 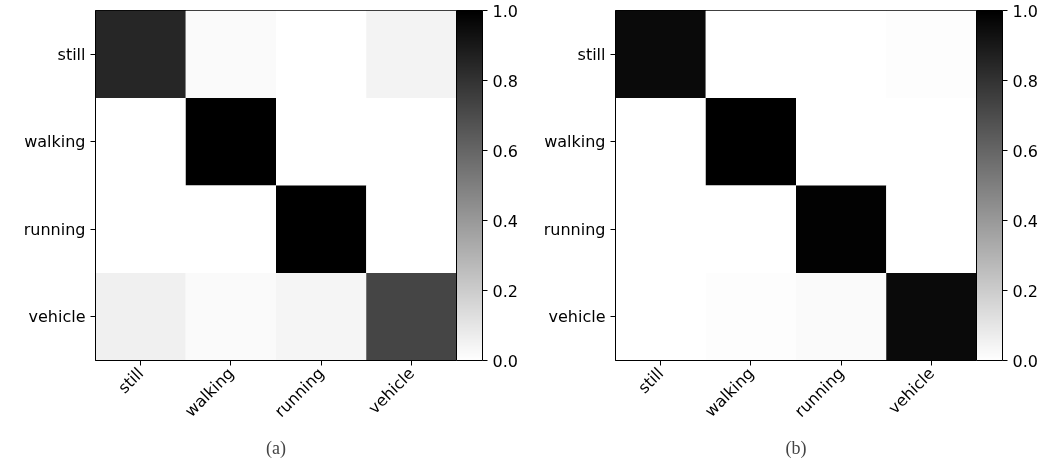 I want to click on text: (a), so click(x=276, y=448).